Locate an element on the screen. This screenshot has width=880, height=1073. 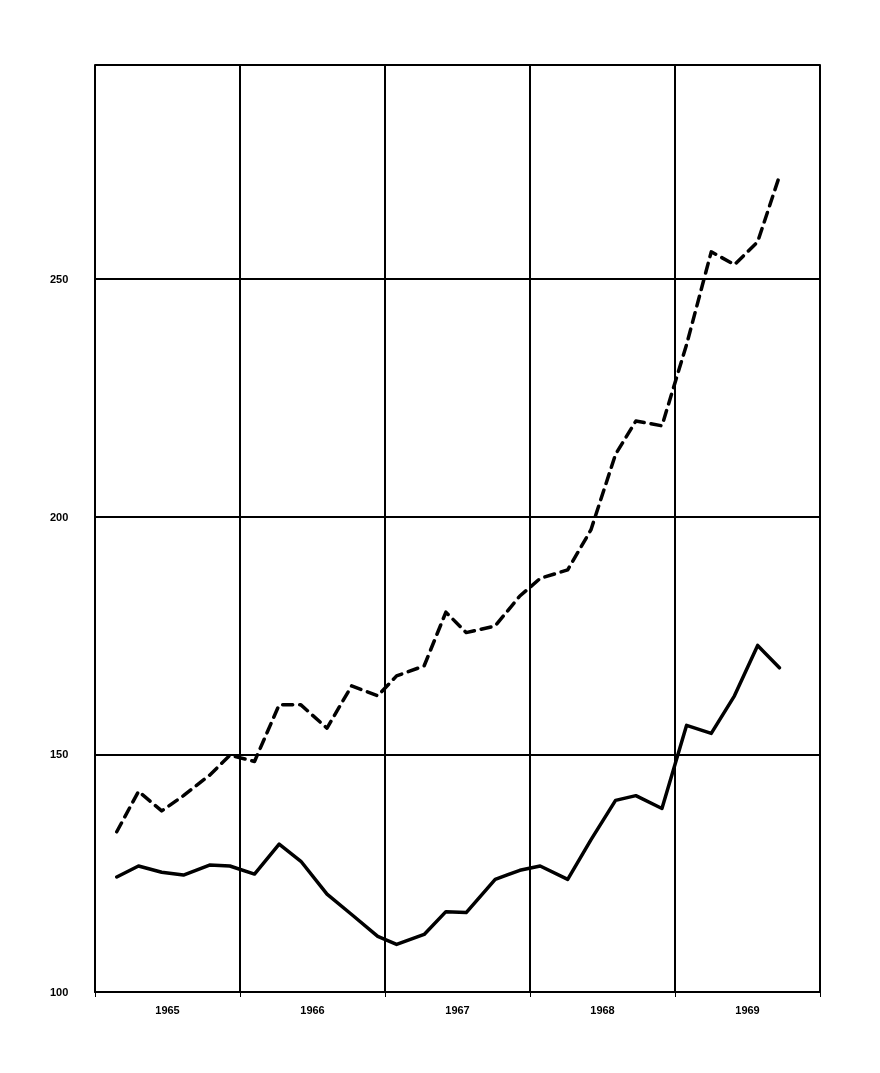
x-tick-label: 1966 is located at coordinates (312, 1009).